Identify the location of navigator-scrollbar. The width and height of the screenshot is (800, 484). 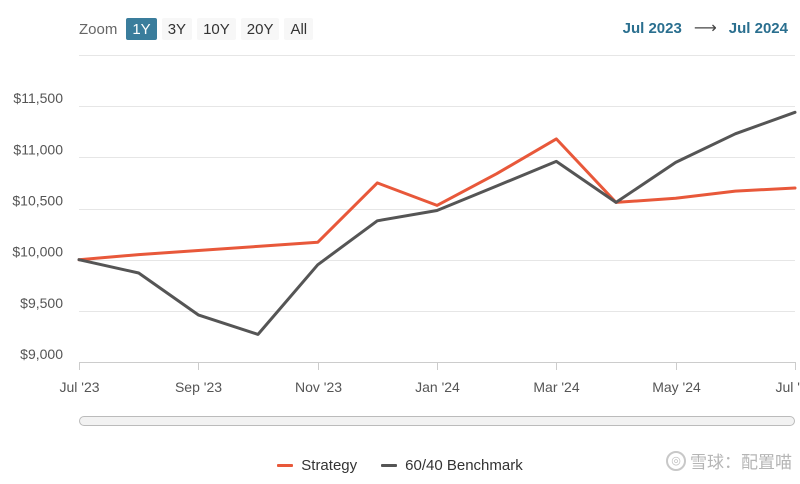
(437, 421).